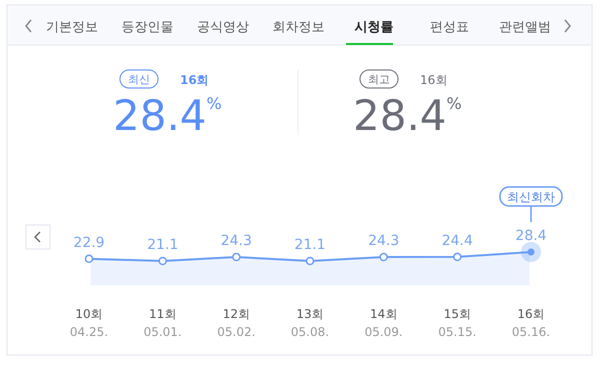 The width and height of the screenshot is (600, 370). I want to click on text: 최신회차, so click(531, 197).